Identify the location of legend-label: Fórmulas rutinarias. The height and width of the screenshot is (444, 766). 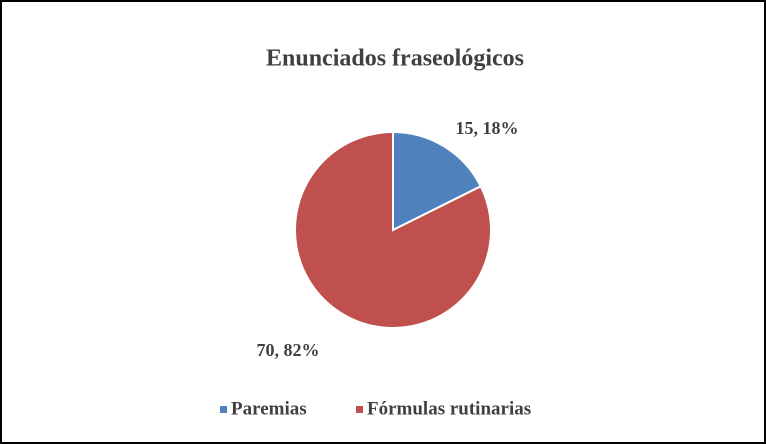
(449, 408).